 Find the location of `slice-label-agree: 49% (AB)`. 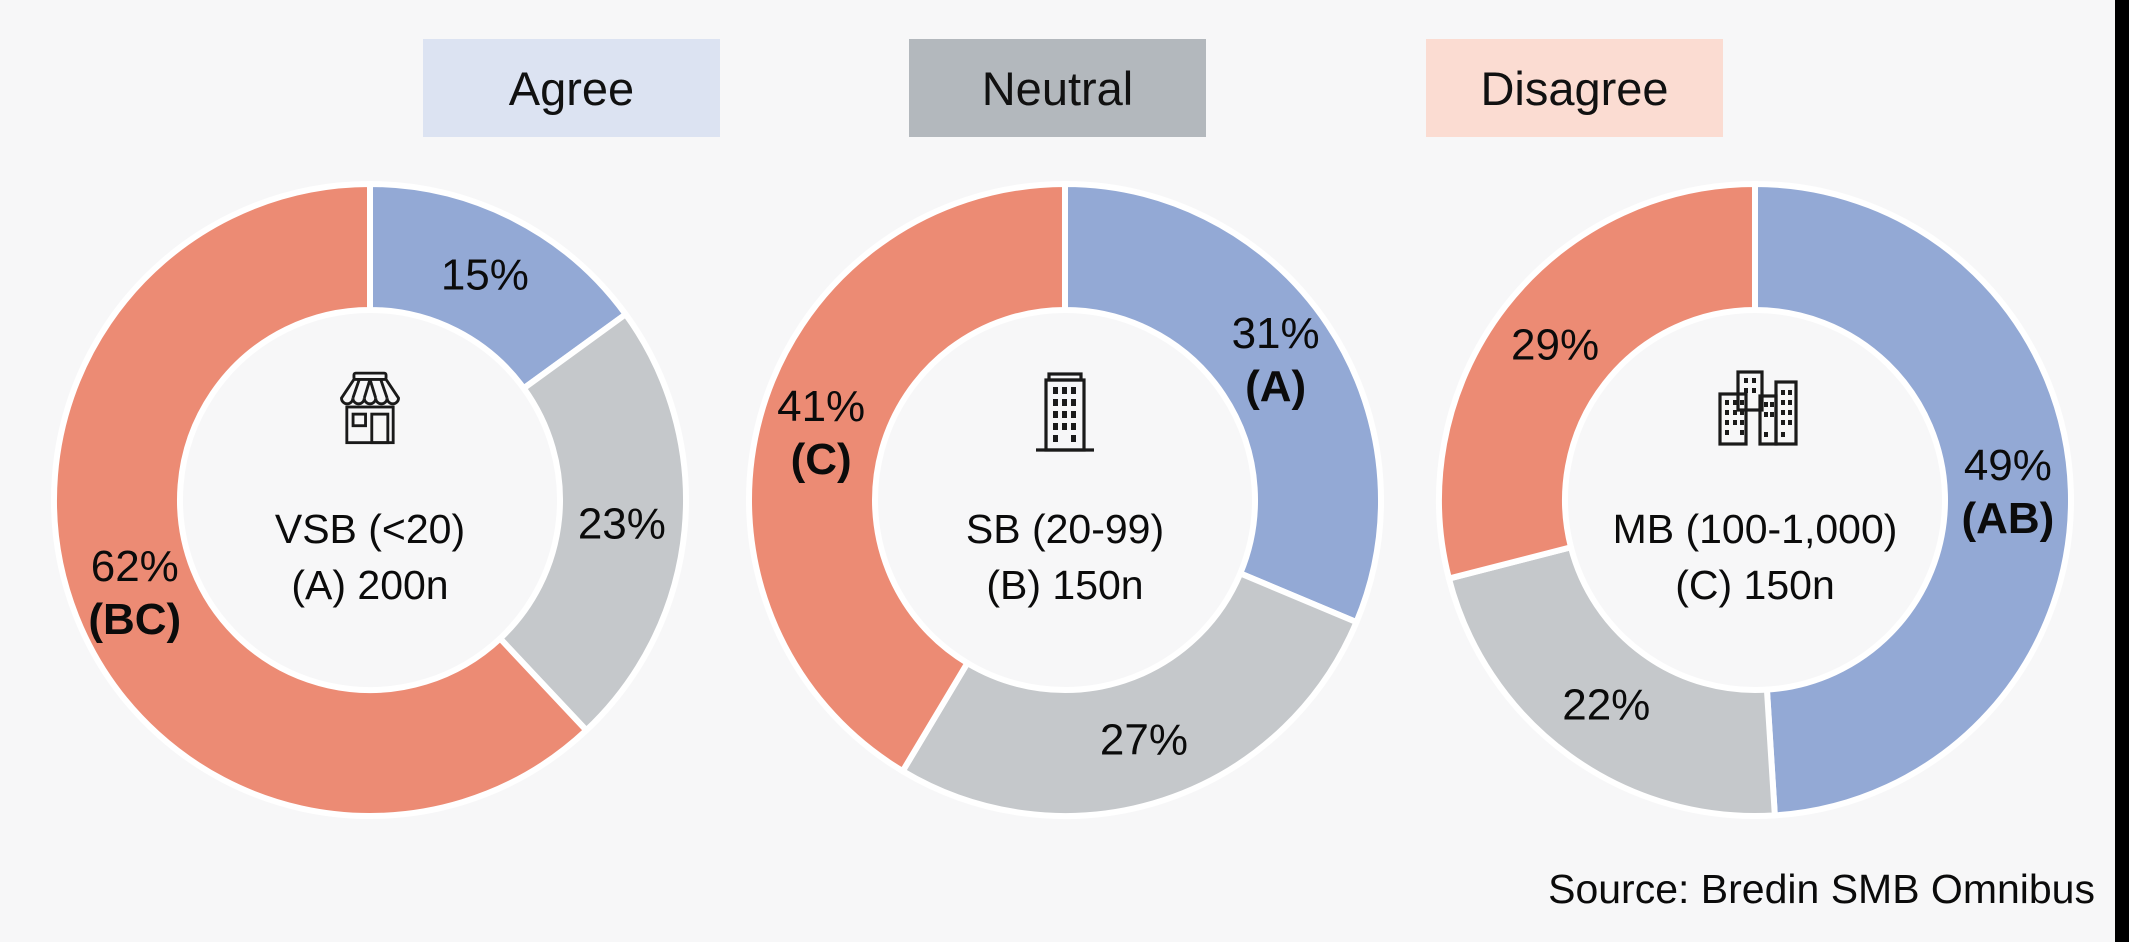

slice-label-agree: 49% (AB) is located at coordinates (2008, 492).